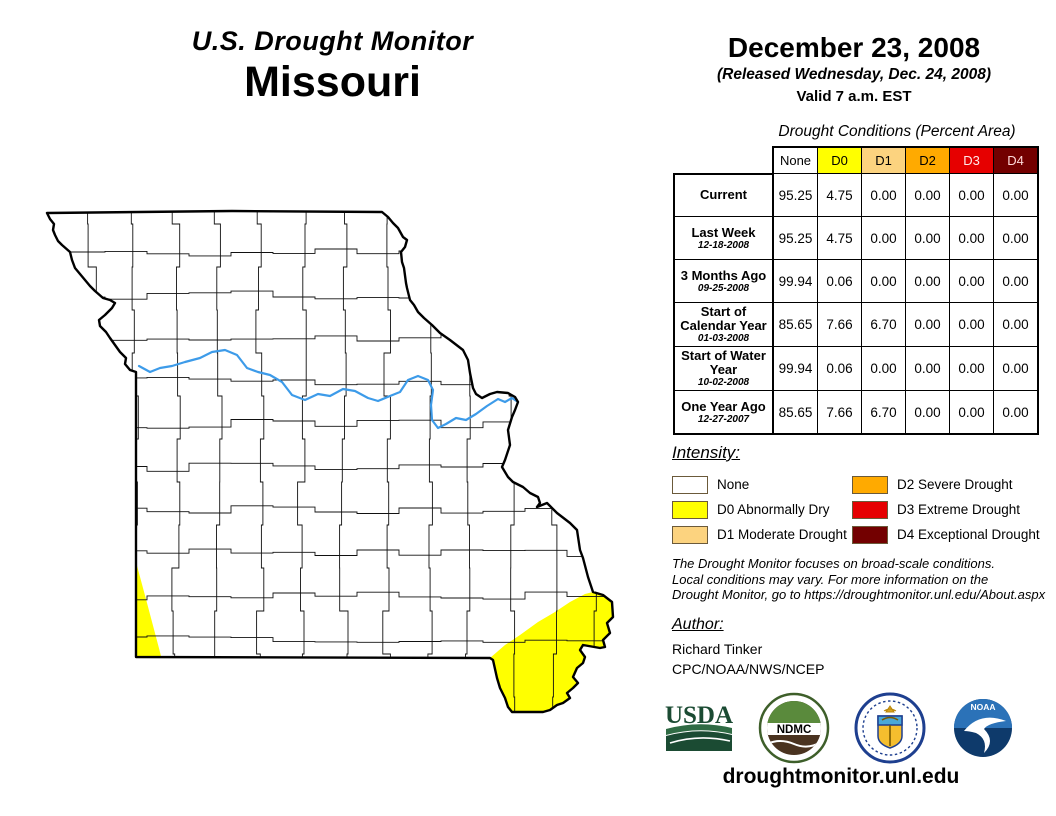 This screenshot has width=1056, height=816. What do you see at coordinates (982, 707) in the screenshot?
I see `noaa-logo-text: NOAA` at bounding box center [982, 707].